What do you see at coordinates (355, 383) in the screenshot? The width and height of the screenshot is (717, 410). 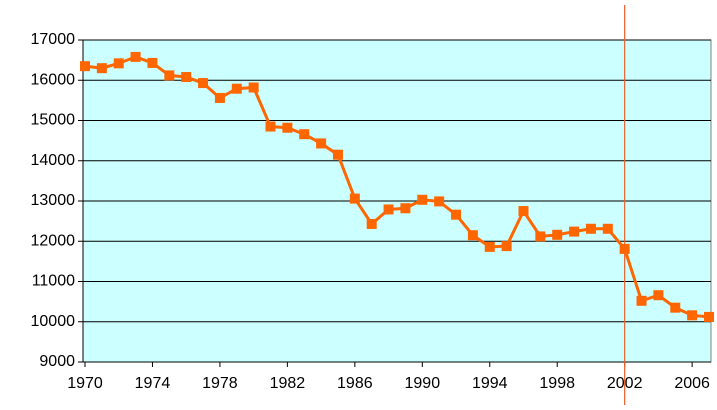 I see `x-tick-label: 1986` at bounding box center [355, 383].